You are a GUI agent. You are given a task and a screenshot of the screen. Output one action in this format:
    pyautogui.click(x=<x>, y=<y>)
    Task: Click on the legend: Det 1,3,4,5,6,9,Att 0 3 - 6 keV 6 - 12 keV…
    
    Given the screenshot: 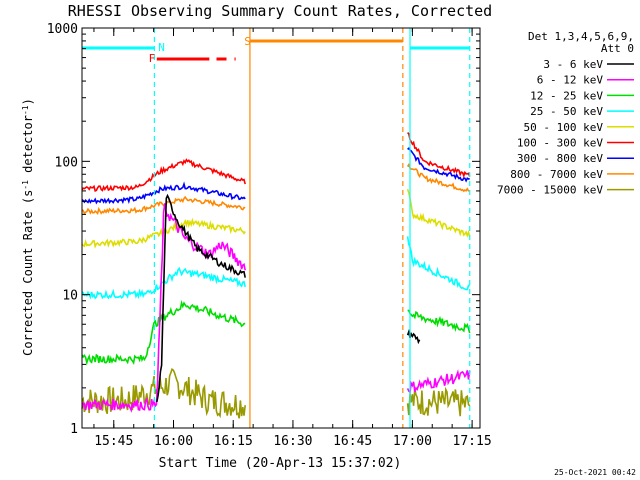 What is the action you would take?
    pyautogui.click(x=565, y=113)
    